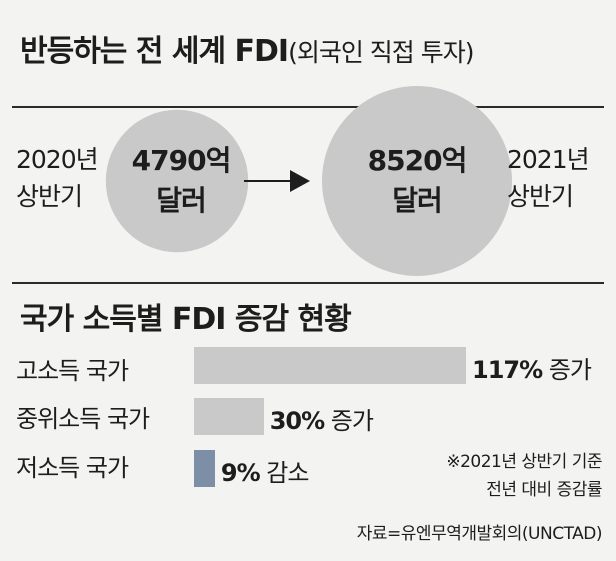 Image resolution: width=616 pixels, height=561 pixels. What do you see at coordinates (308, 107) in the screenshot?
I see `top-divider` at bounding box center [308, 107].